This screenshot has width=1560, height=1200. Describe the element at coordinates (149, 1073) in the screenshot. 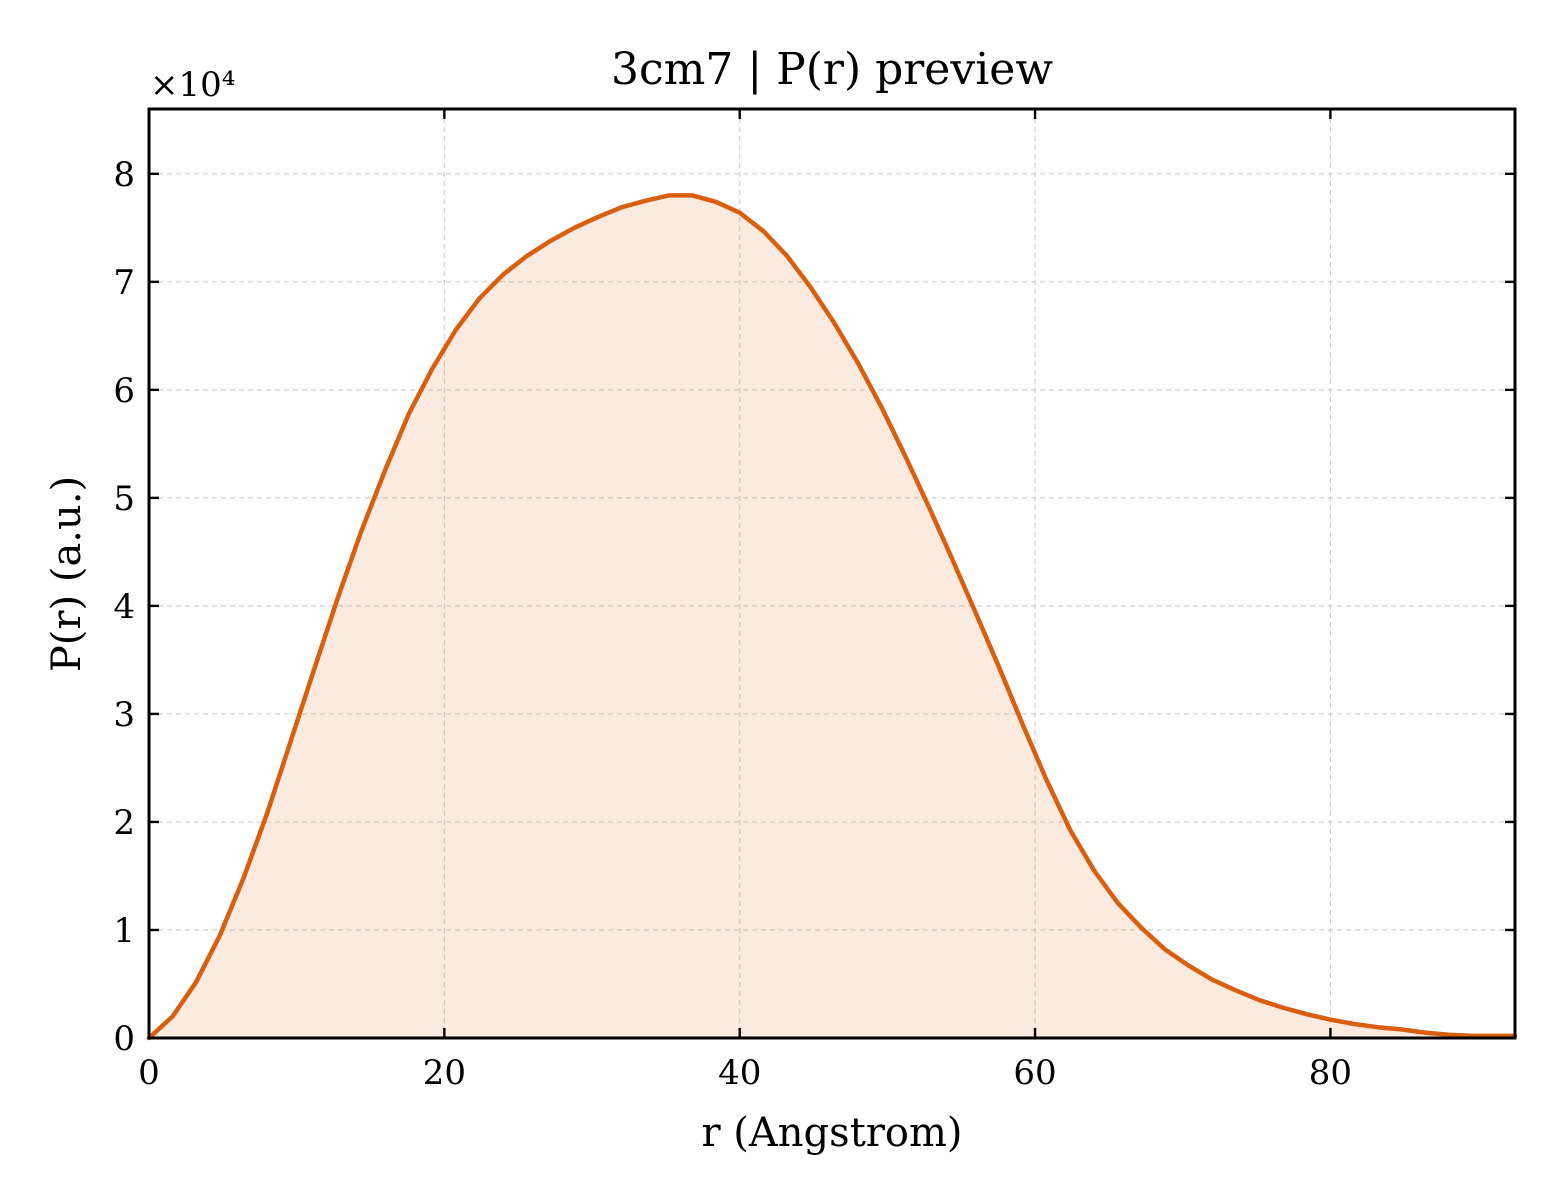

I see `x-tick-label: 0` at that location.